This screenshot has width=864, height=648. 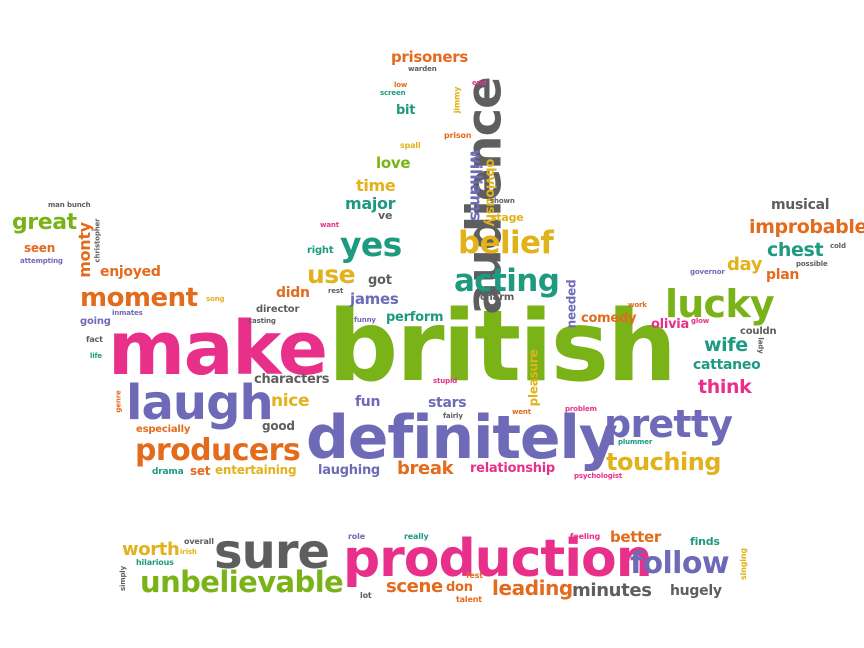 What do you see at coordinates (783, 275) in the screenshot?
I see `word-plan: plan` at bounding box center [783, 275].